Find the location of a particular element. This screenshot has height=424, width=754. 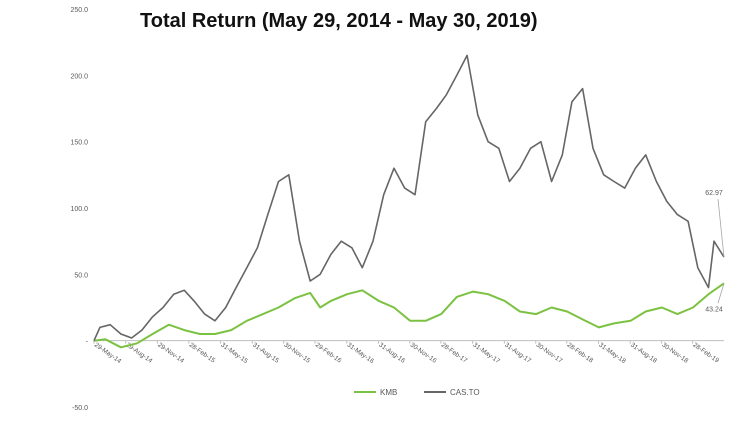

y-tick-label: 50.0 is located at coordinates (81, 275).